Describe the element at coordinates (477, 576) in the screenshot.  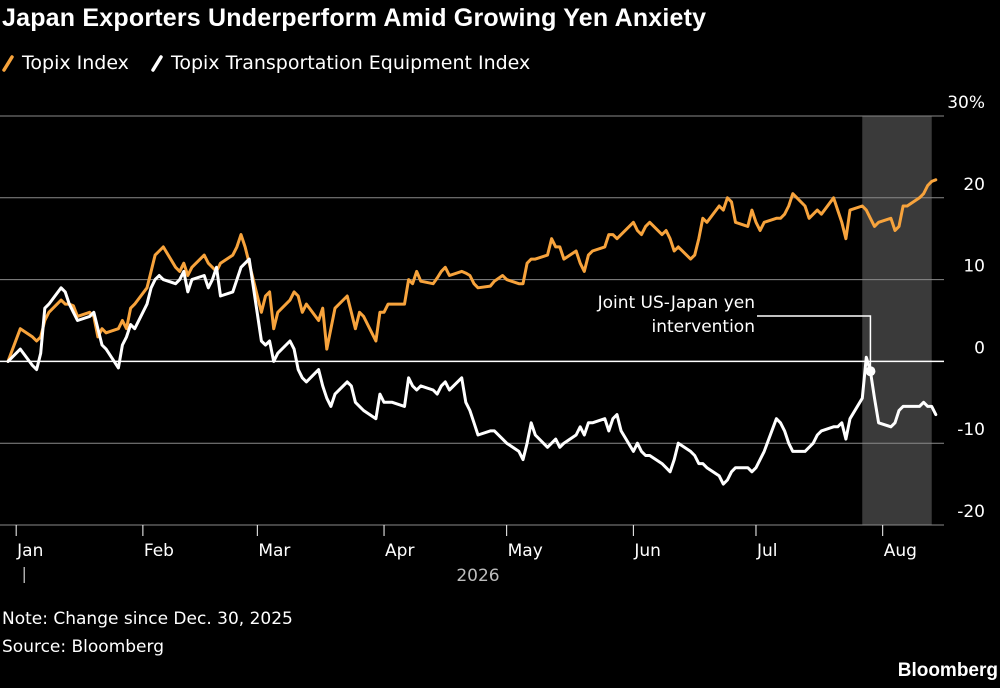
I see `year-label: 2026` at that location.